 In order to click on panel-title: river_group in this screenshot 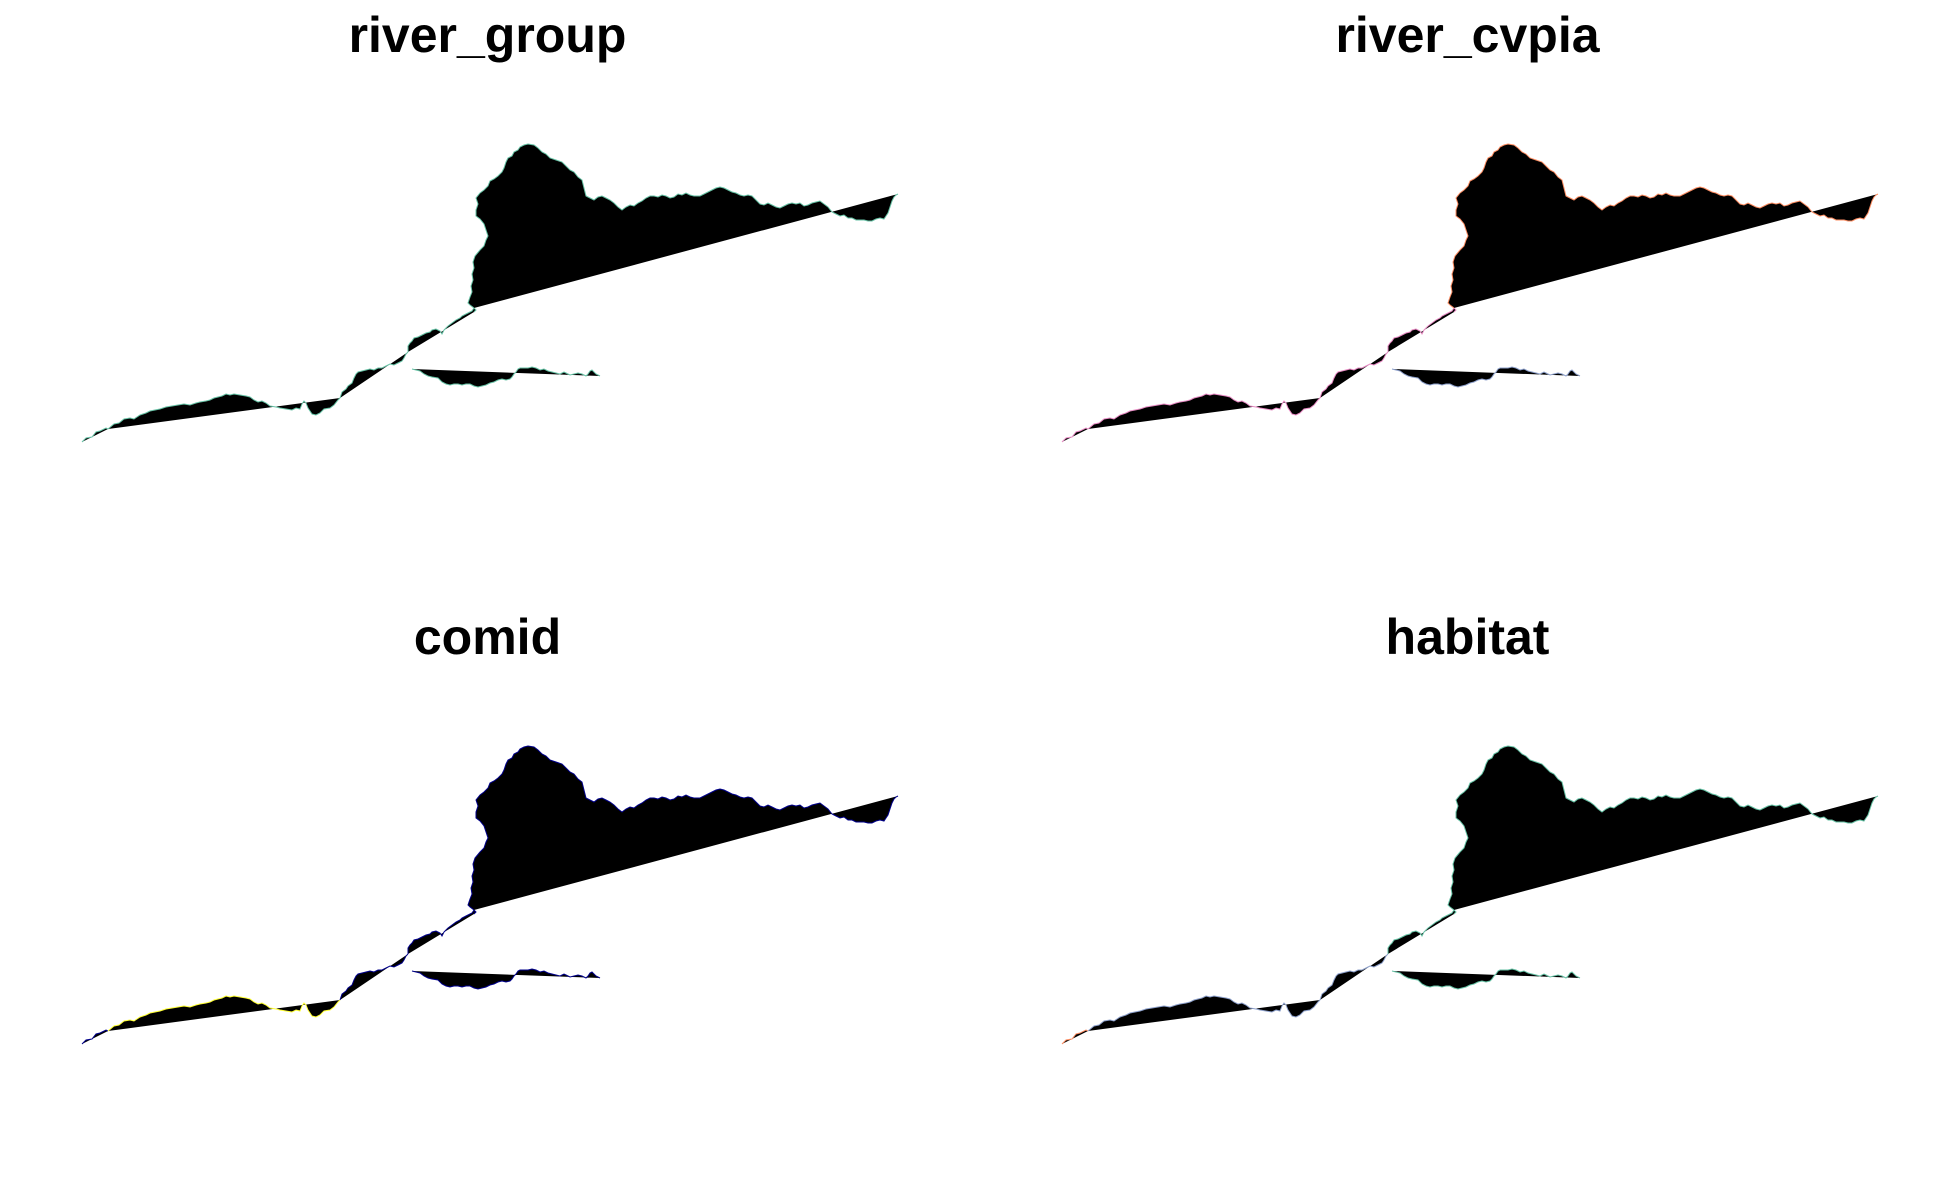, I will do `click(487, 35)`.